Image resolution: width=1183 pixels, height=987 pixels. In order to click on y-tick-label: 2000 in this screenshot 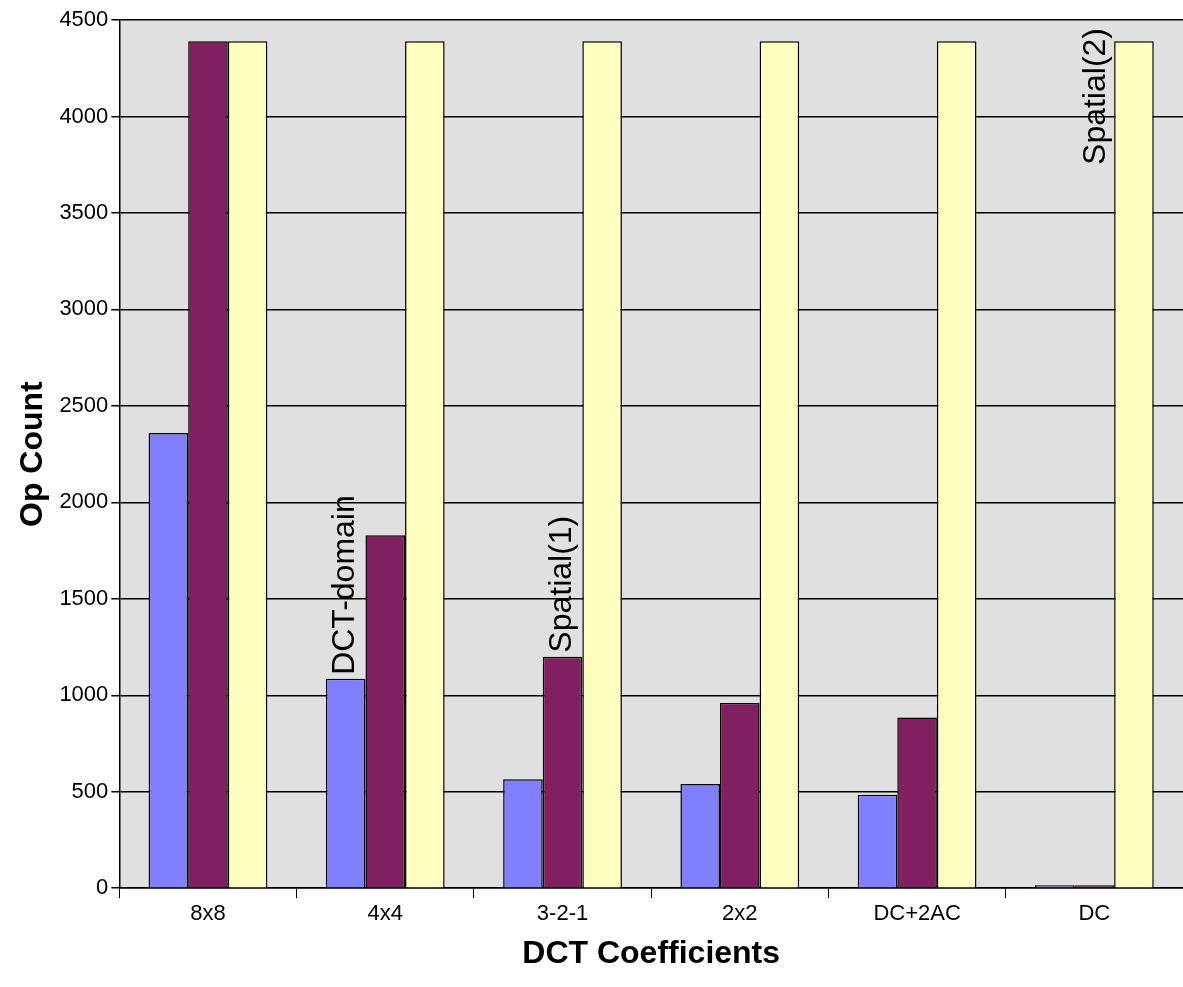, I will do `click(84, 501)`.